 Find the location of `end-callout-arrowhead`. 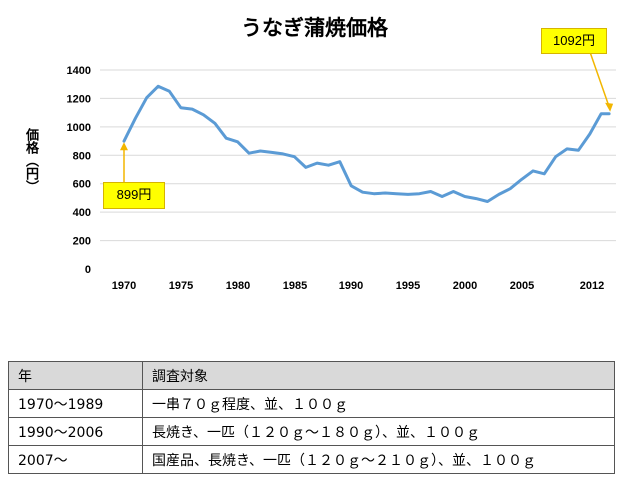

end-callout-arrowhead is located at coordinates (609, 107).